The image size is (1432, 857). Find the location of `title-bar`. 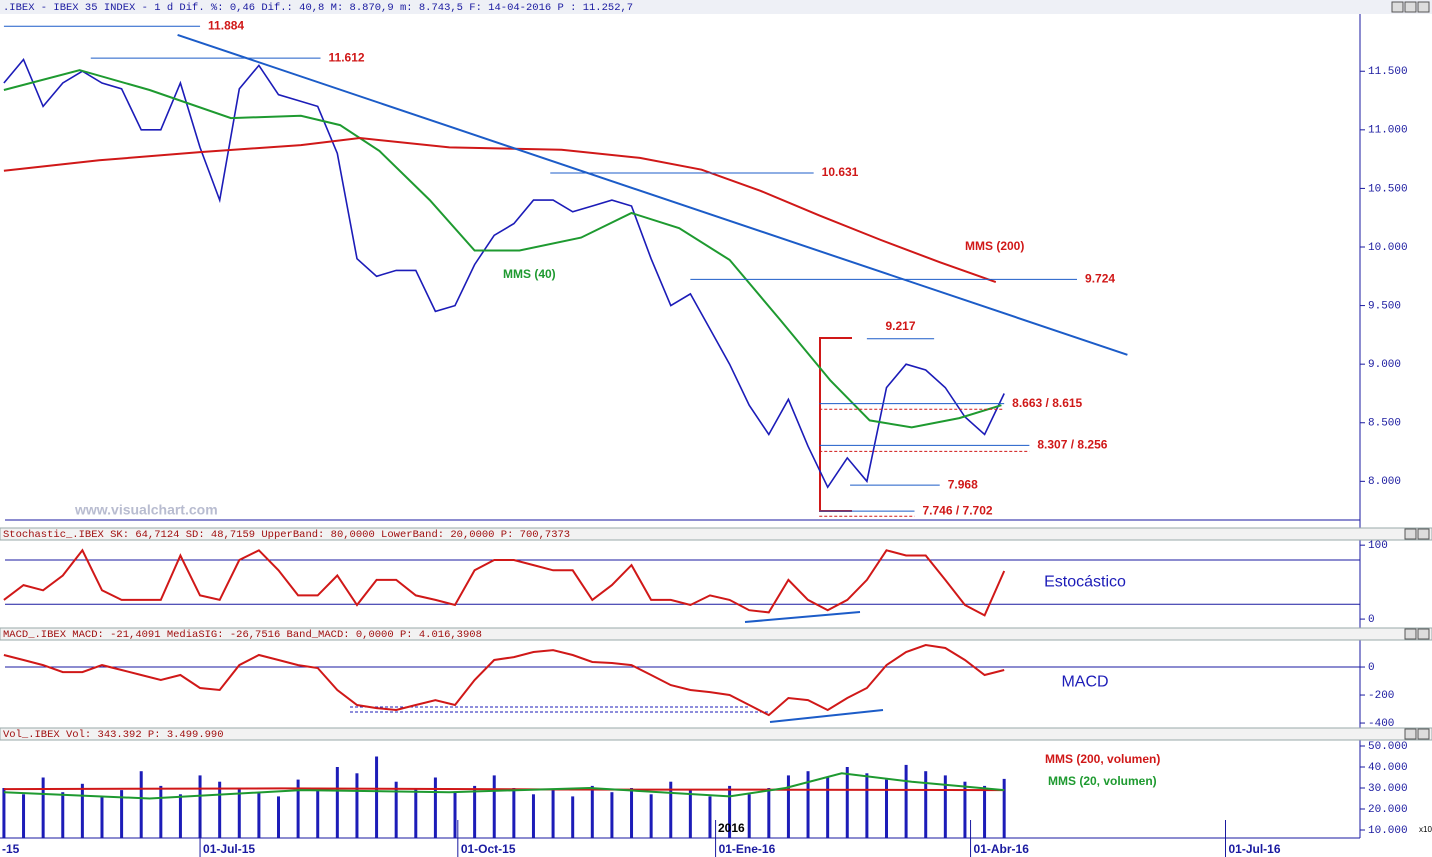

title-bar is located at coordinates (716, 7).